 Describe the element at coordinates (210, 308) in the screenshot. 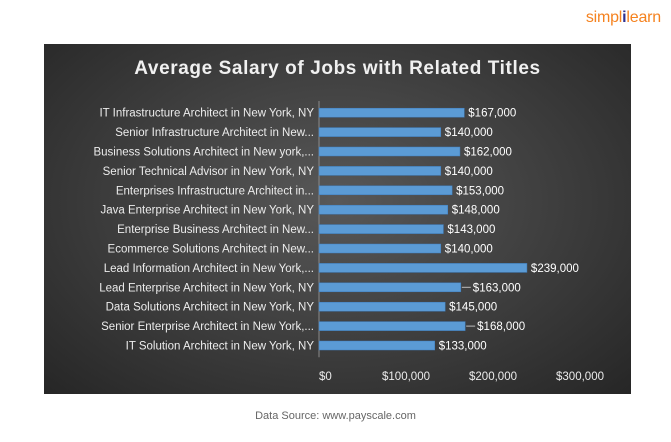

I see `category-label: Data Solutions Architect in New York, NY` at that location.